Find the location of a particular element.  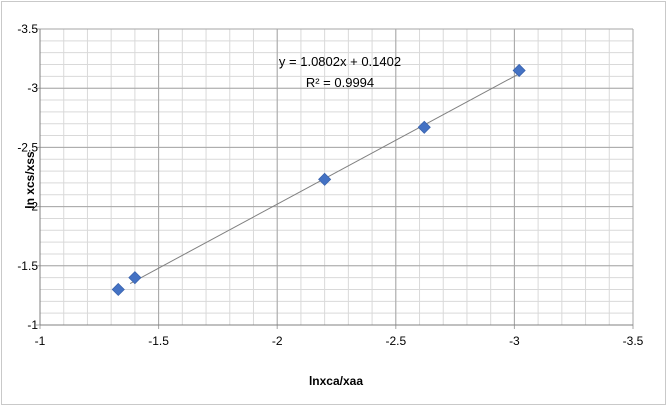

x-axis-title: lnxca/xaa is located at coordinates (336, 381).